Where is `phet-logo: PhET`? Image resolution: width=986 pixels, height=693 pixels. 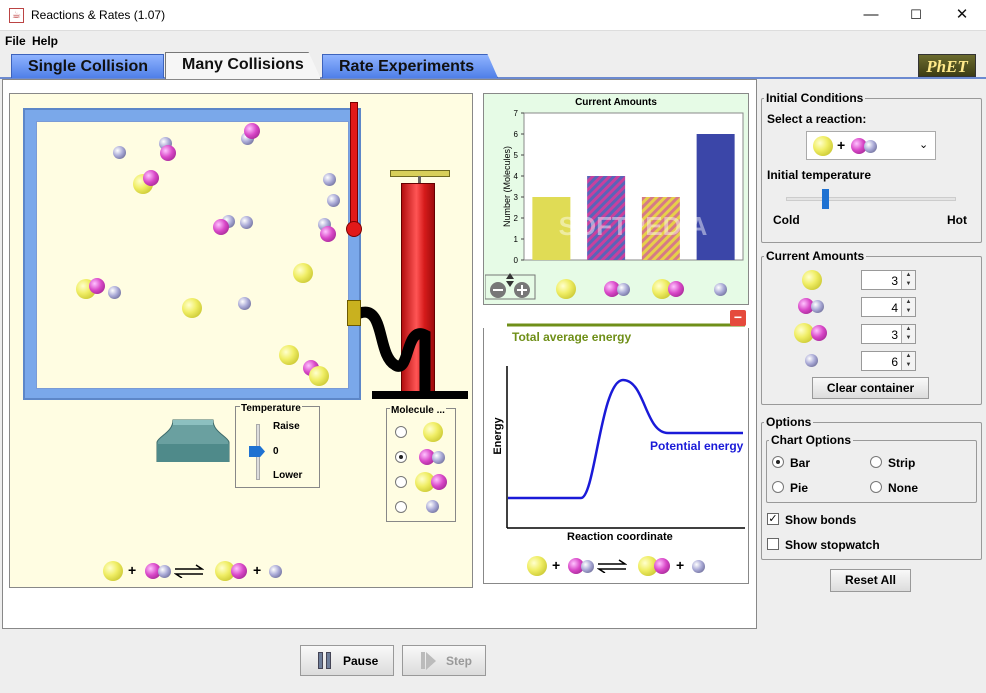
phet-logo: PhET is located at coordinates (947, 65).